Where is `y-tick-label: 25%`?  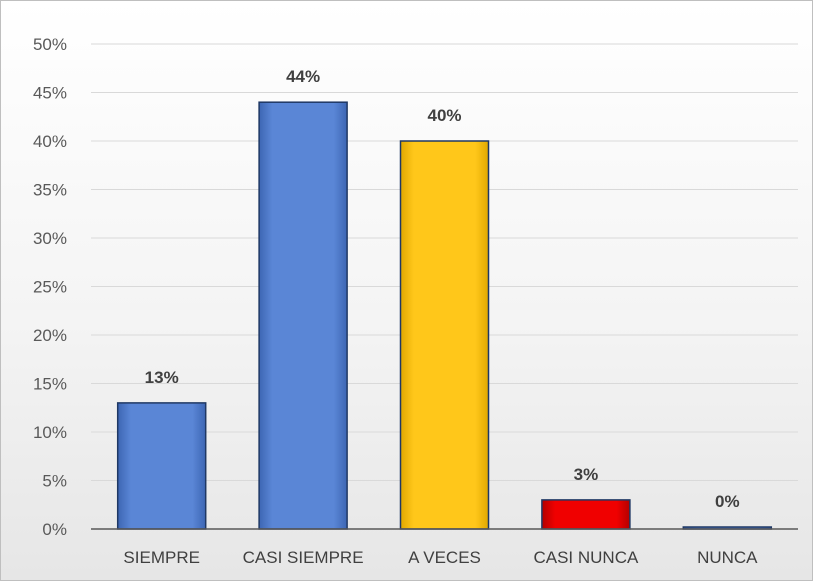 y-tick-label: 25% is located at coordinates (50, 287).